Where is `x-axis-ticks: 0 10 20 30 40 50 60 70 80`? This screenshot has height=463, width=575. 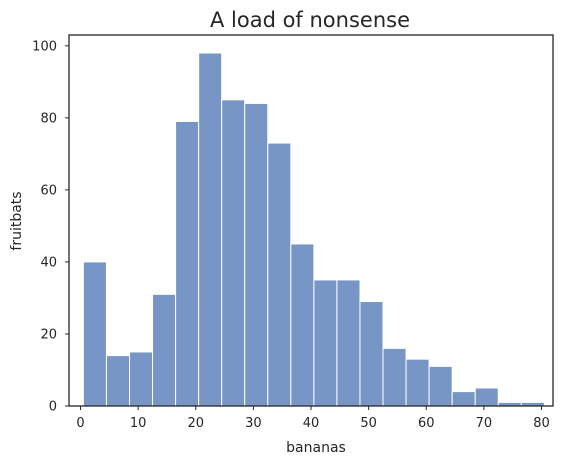
x-axis-ticks: 0 10 20 30 40 50 60 70 80 is located at coordinates (313, 418).